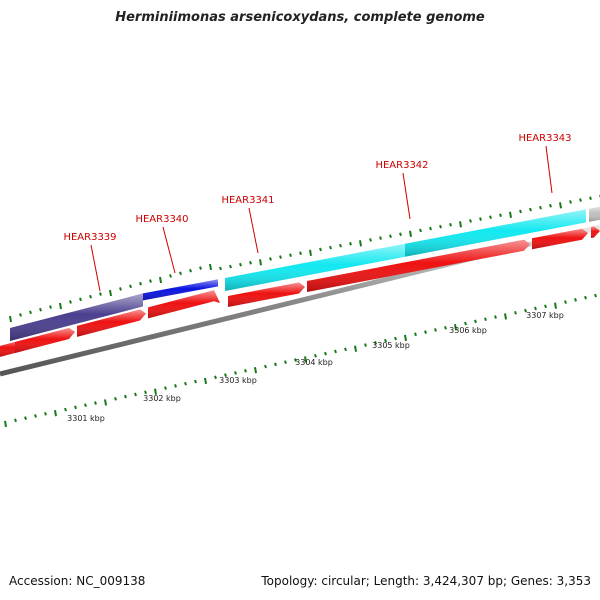 The image size is (600, 600). I want to click on scale-label: 3306 kbp, so click(468, 330).